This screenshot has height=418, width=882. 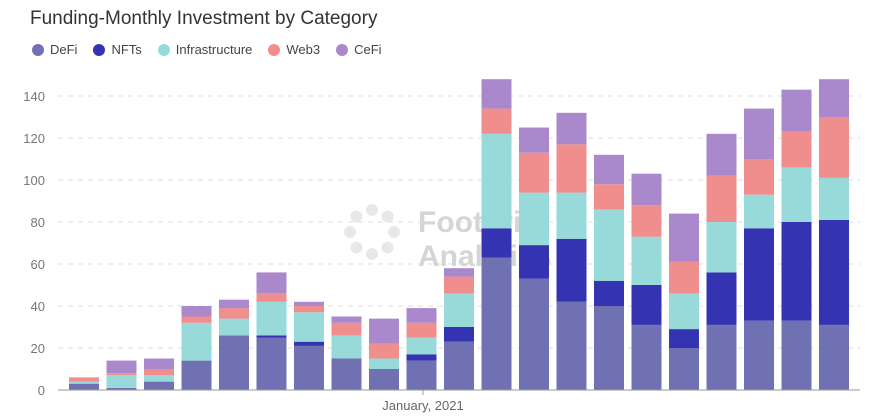 I want to click on chart-legend: DeFi NFTs Infrastructure Web3 CeFi, so click(x=215, y=49).